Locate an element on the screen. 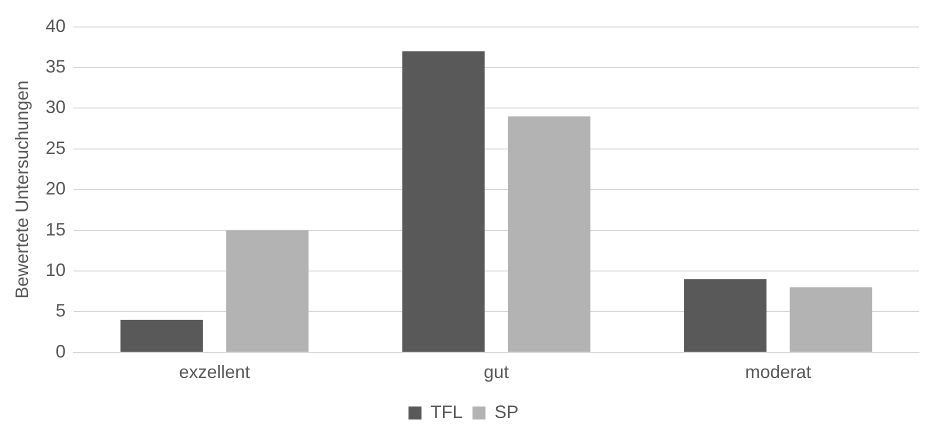 Image resolution: width=947 pixels, height=440 pixels. y-tick-label: 0 is located at coordinates (61, 351).